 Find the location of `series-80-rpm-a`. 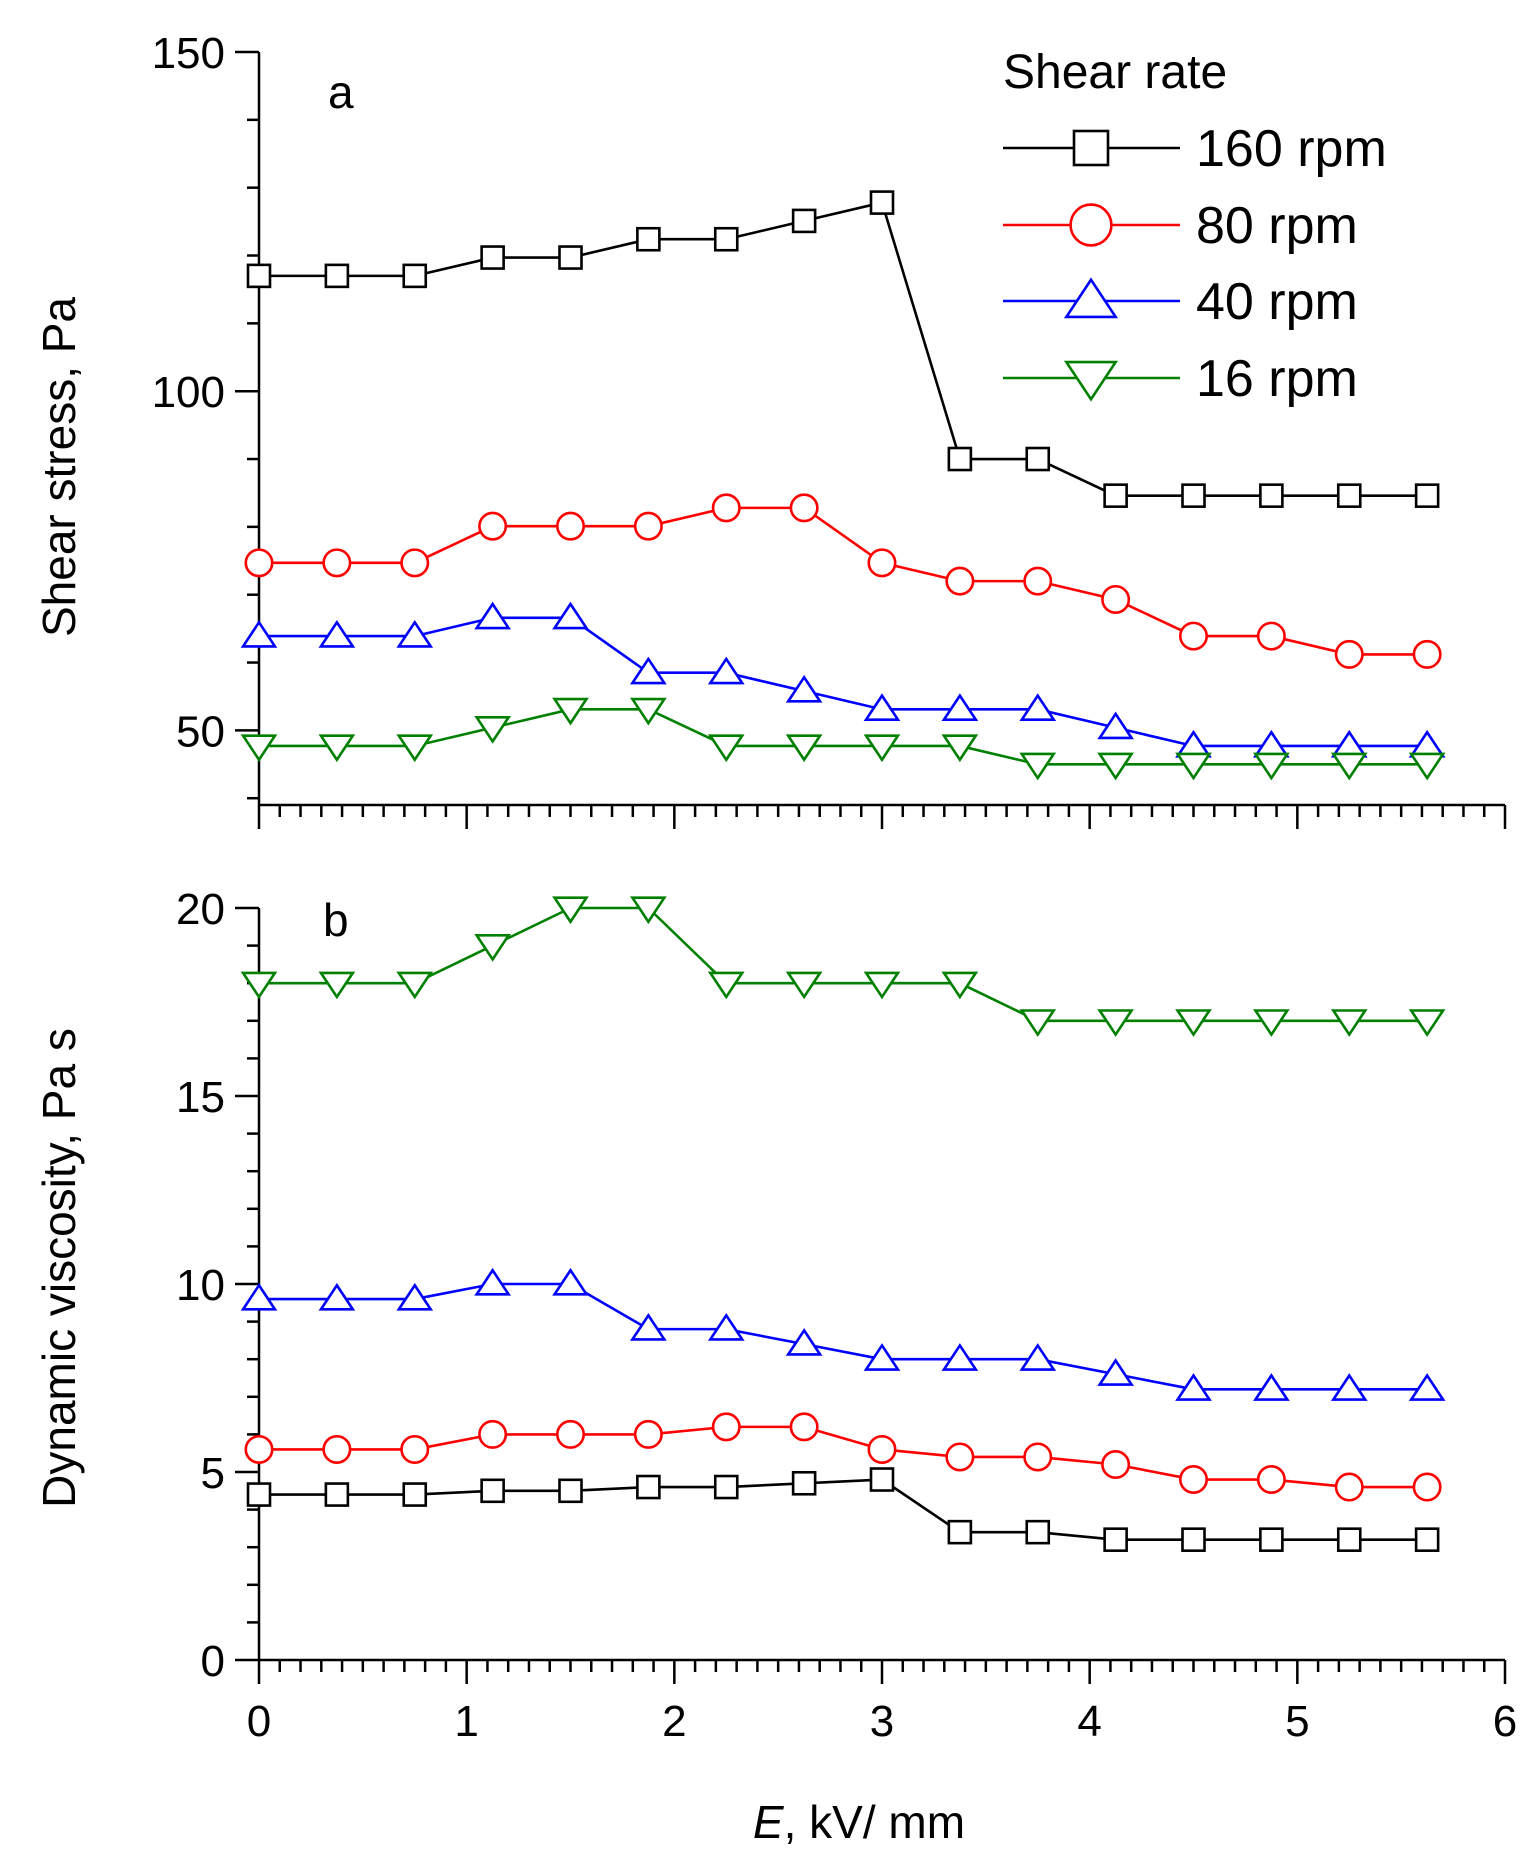

series-80-rpm-a is located at coordinates (843, 581).